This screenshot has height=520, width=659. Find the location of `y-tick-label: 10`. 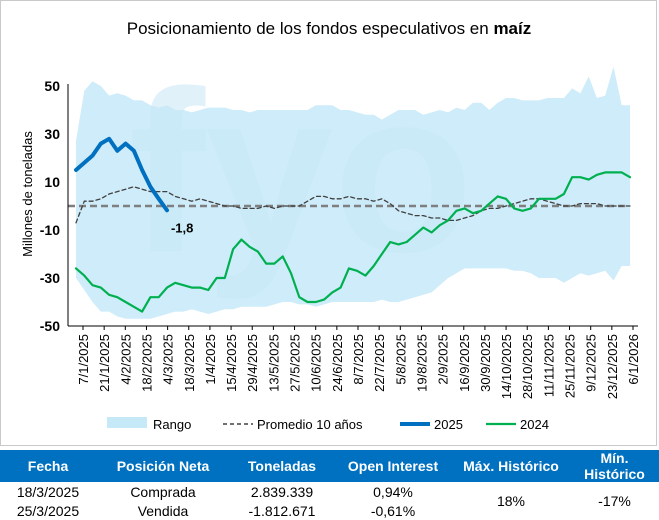

y-tick-label: 10 is located at coordinates (52, 182).